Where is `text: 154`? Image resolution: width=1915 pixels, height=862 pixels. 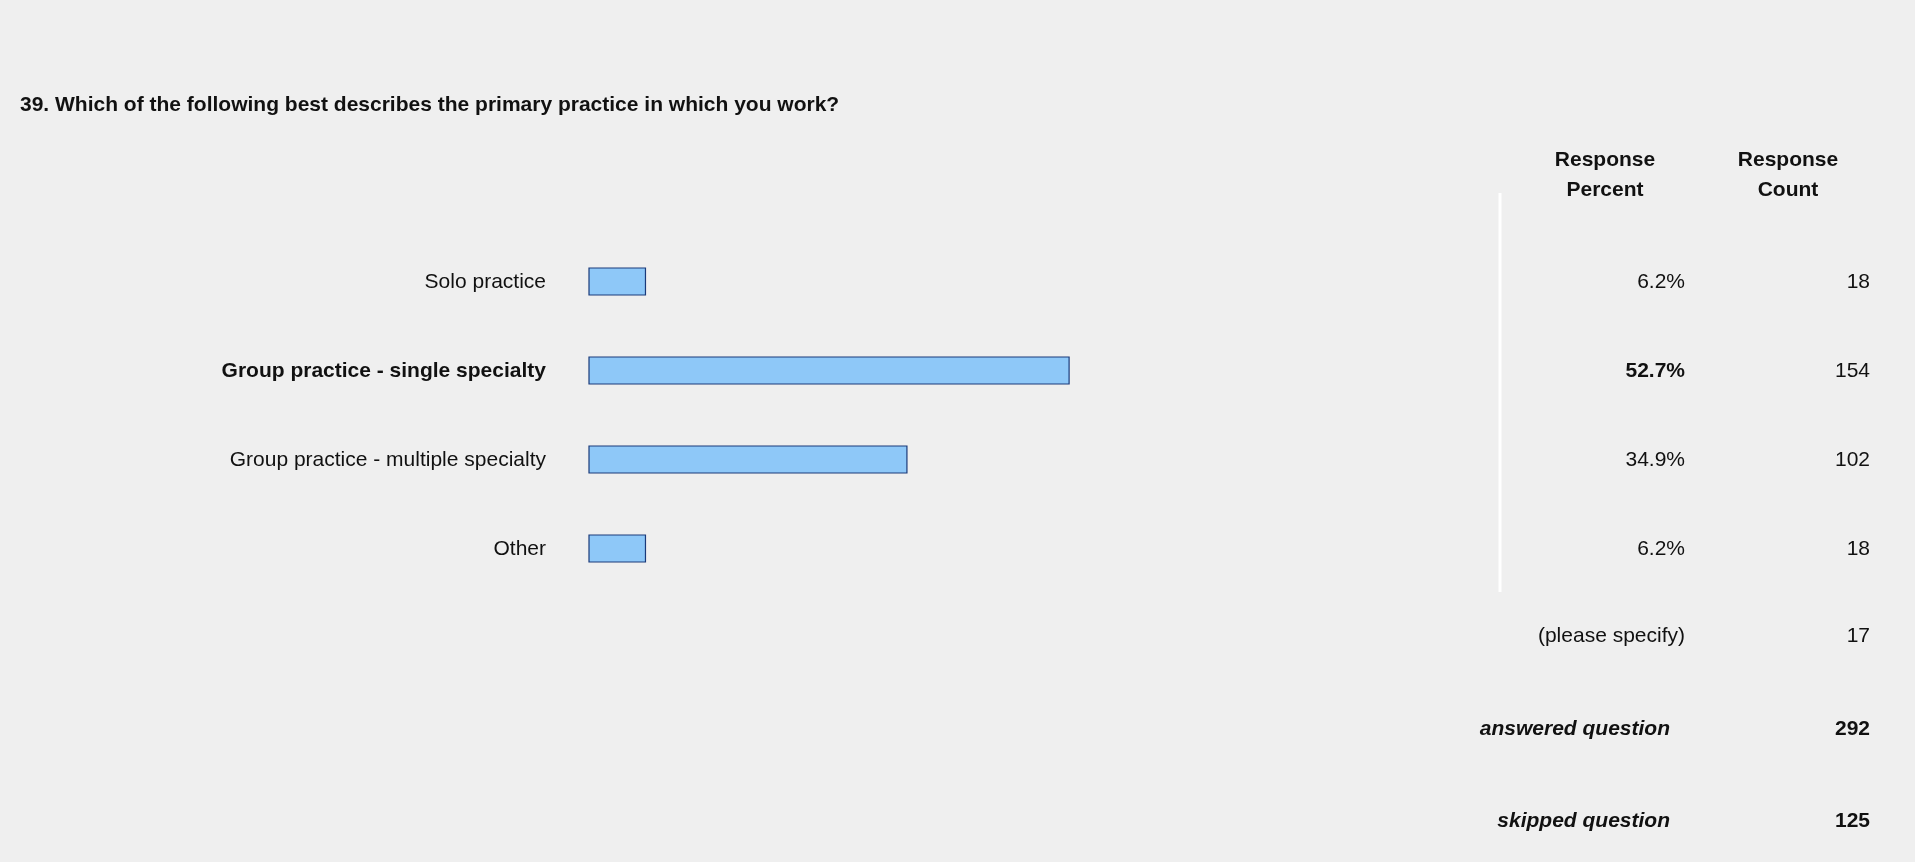 text: 154 is located at coordinates (1852, 369).